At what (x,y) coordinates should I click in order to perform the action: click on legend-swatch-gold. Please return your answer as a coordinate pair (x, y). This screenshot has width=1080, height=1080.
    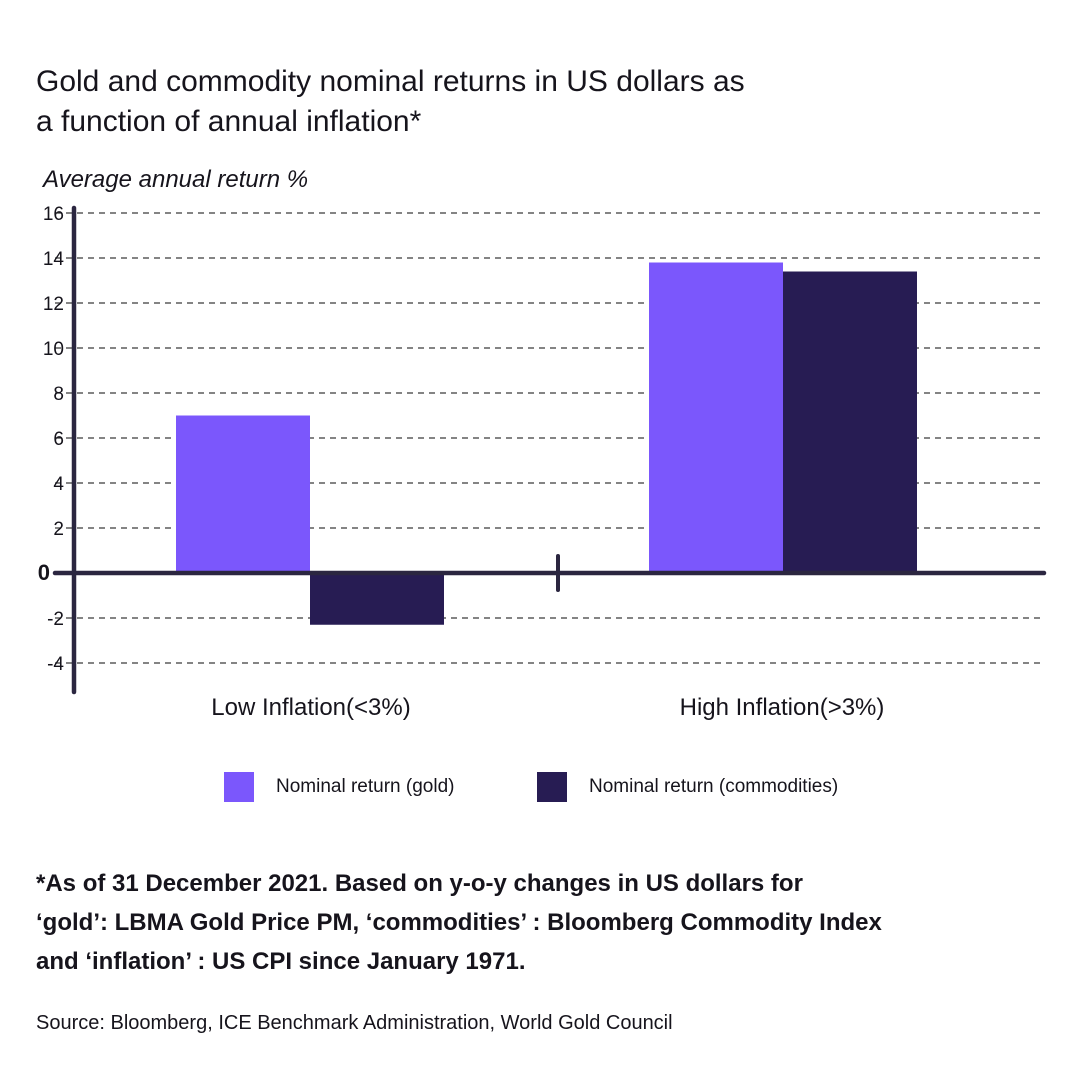
    Looking at the image, I should click on (239, 787).